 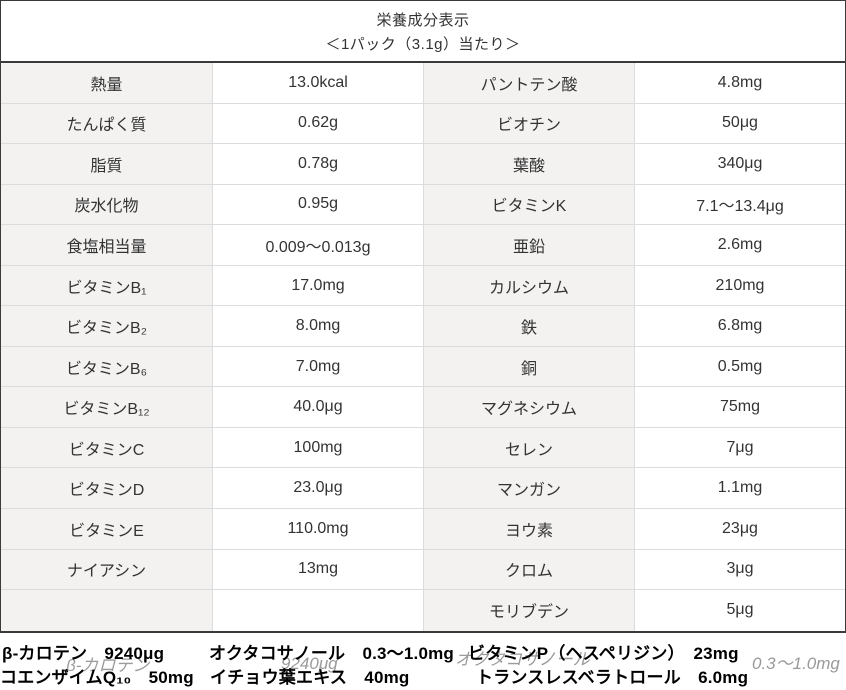 I want to click on nutrient-value-cell: 340μg, so click(x=739, y=164).